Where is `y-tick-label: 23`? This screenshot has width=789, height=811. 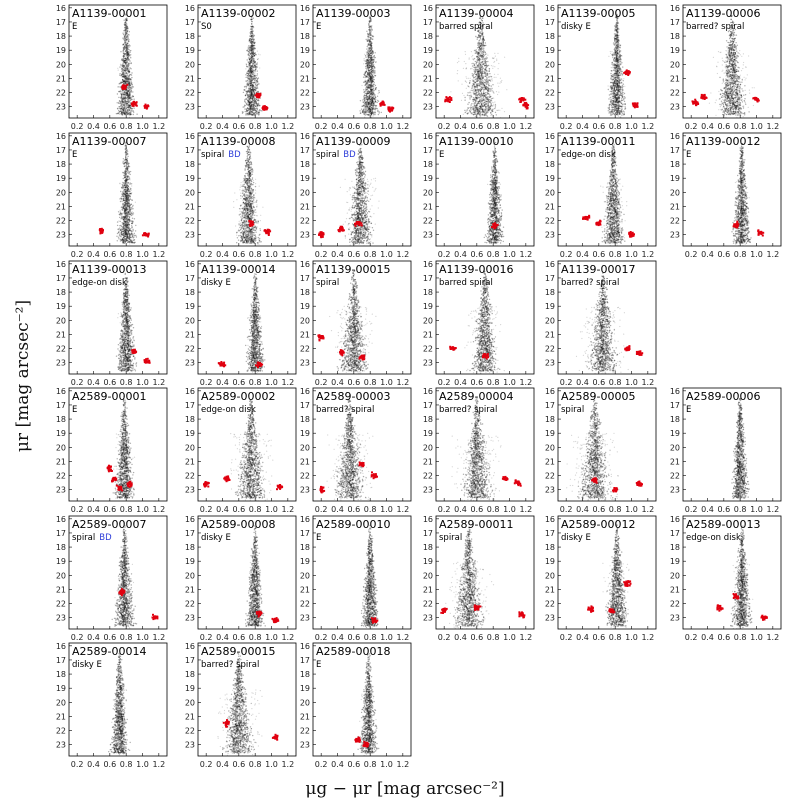
y-tick-label: 23 is located at coordinates (190, 107).